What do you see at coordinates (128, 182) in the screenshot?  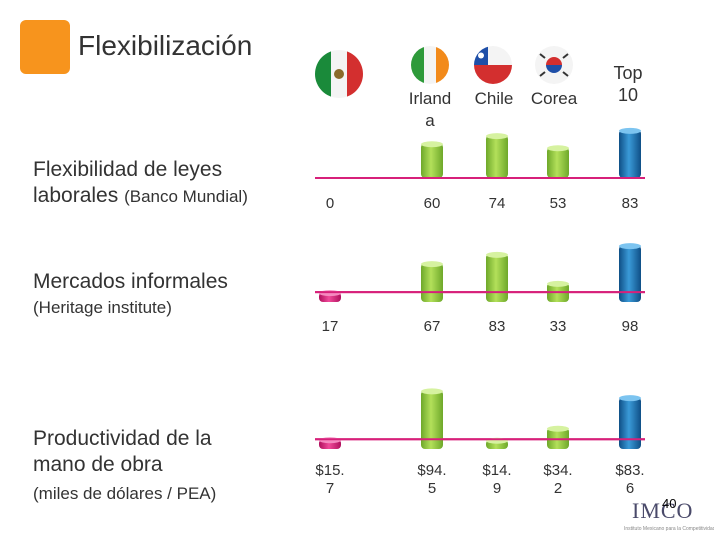 I see `row-label-flexibilidad-main: Flexibilidad de leyes laborales` at bounding box center [128, 182].